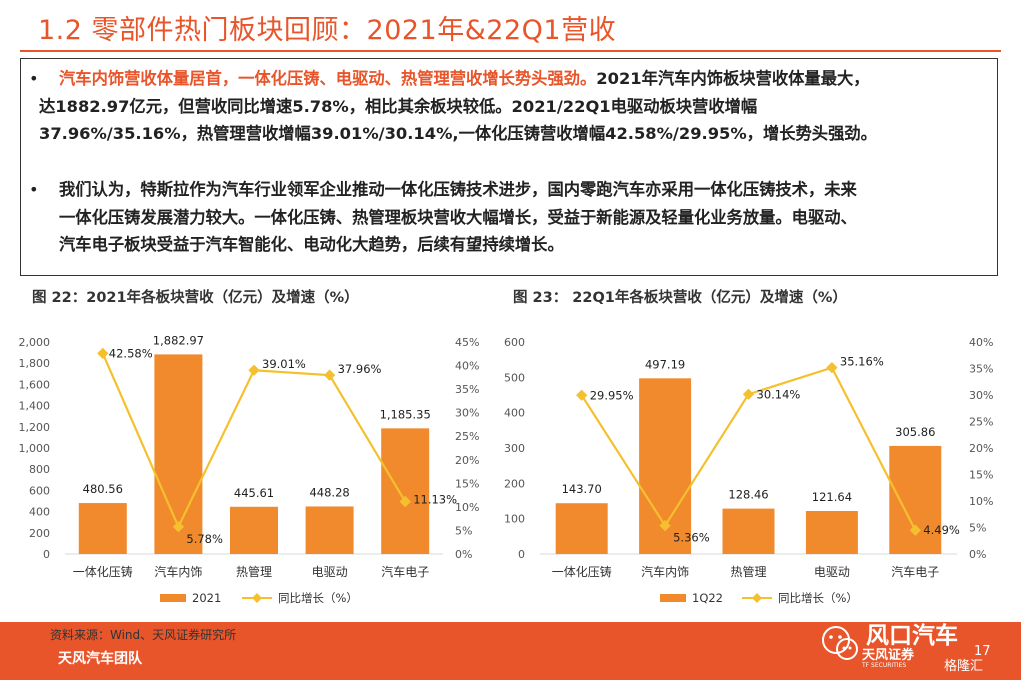 This screenshot has height=680, width=1021. What do you see at coordinates (131, 353) in the screenshot?
I see `growth-value-label: 42.58%` at bounding box center [131, 353].